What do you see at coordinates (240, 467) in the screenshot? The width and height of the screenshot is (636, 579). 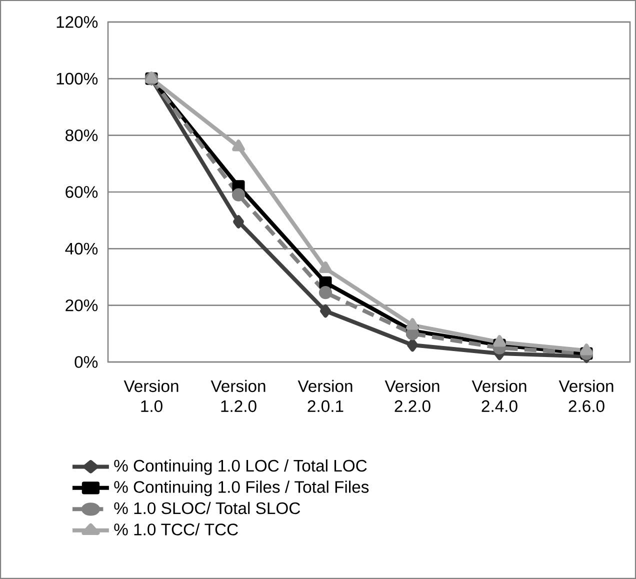 I see `legend-label: % Continuing 1.0 LOC / Total LOC` at bounding box center [240, 467].